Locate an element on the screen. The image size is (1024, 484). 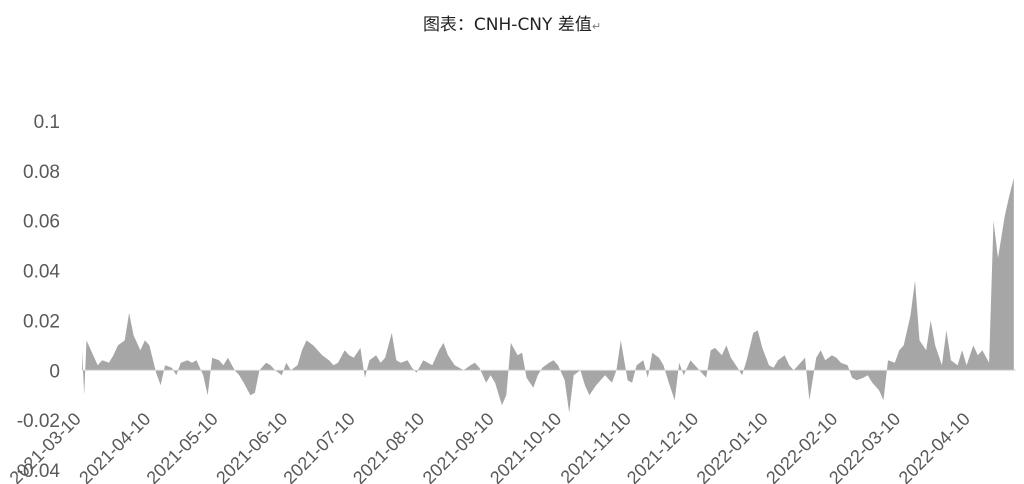
x-tick-label: 2021-07-10 is located at coordinates (318, 446).